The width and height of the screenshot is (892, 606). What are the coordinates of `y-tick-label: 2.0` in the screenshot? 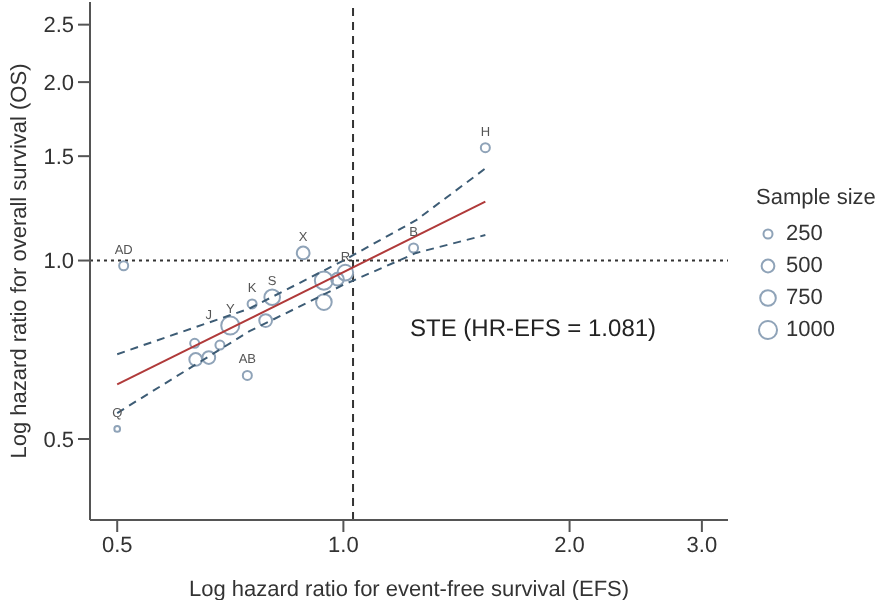 It's located at (58, 83).